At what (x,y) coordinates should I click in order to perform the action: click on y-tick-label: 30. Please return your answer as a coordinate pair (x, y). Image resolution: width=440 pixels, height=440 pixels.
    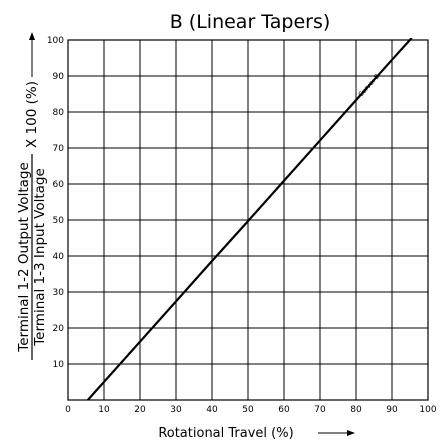
    Looking at the image, I should click on (59, 293).